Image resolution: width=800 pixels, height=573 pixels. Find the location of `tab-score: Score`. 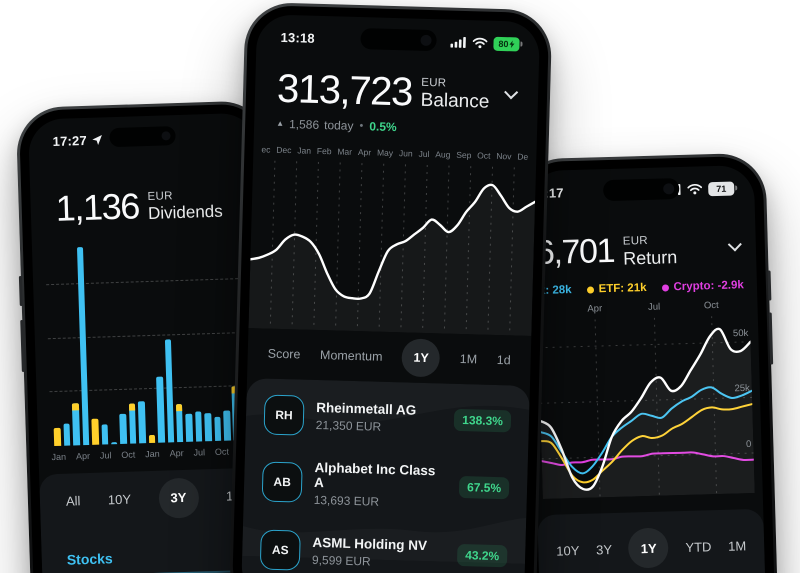

tab-score: Score is located at coordinates (284, 354).